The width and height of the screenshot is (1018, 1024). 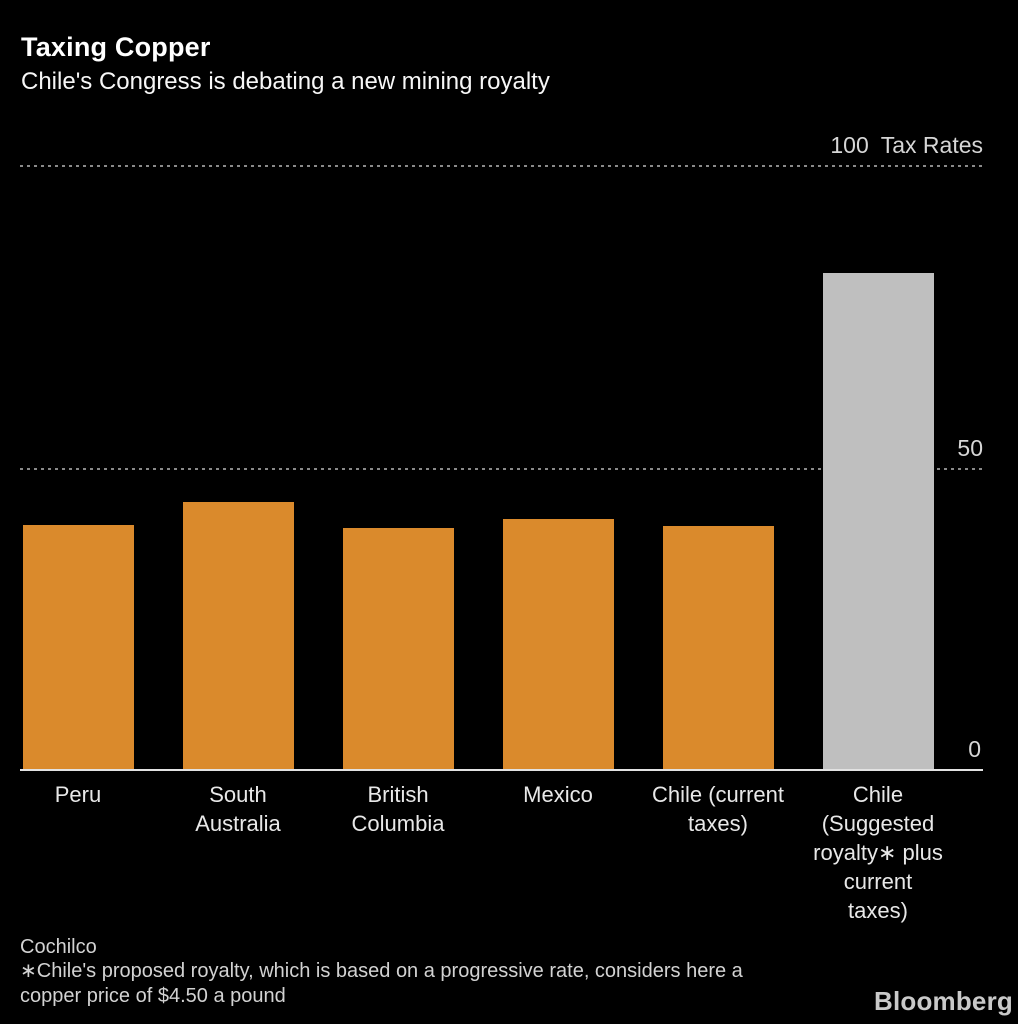 I want to click on category-label-mexico: Mexico, so click(x=558, y=794).